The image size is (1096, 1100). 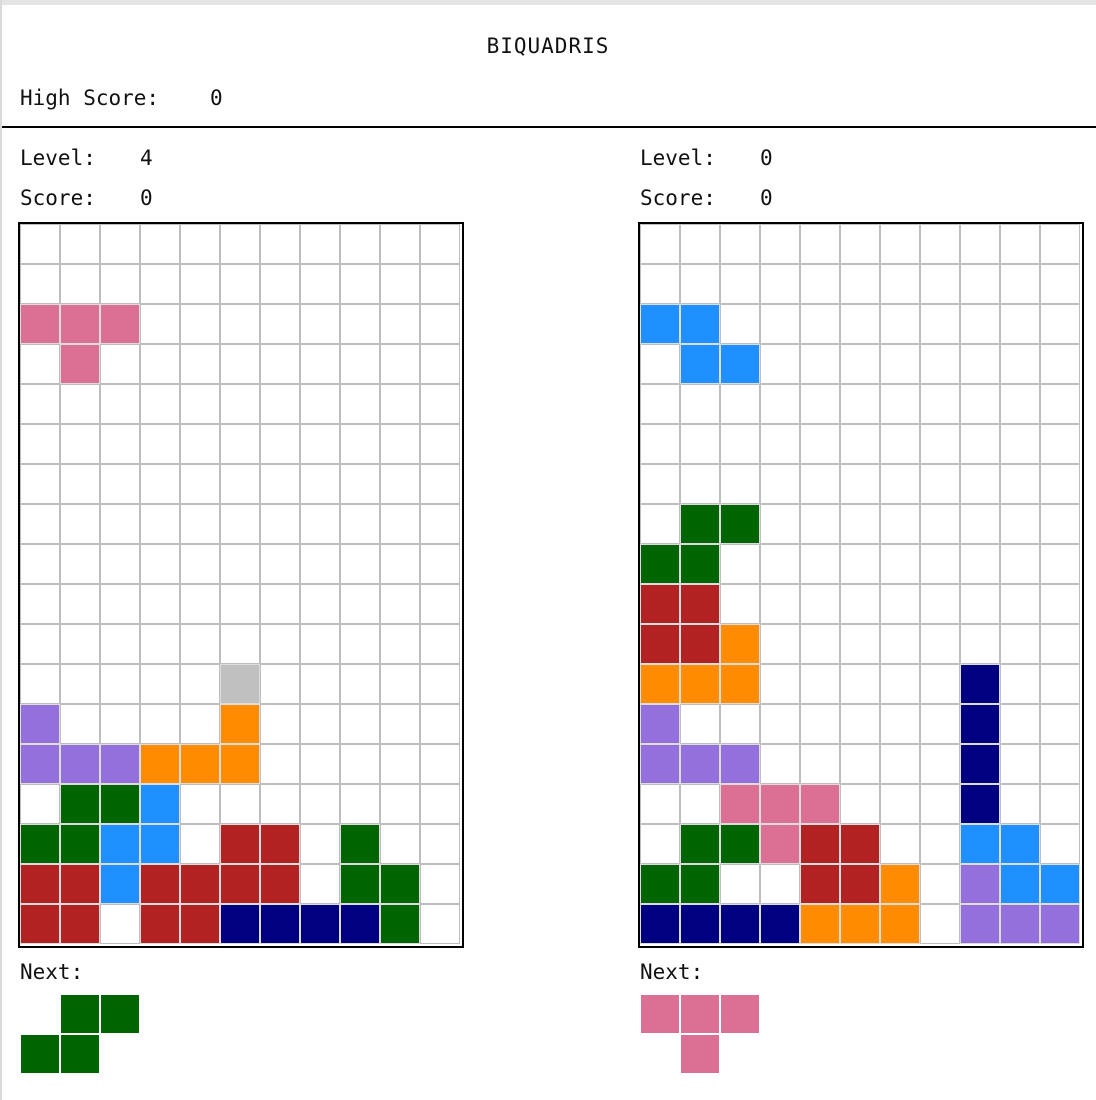 I want to click on player1-level-value: 4, so click(x=146, y=158).